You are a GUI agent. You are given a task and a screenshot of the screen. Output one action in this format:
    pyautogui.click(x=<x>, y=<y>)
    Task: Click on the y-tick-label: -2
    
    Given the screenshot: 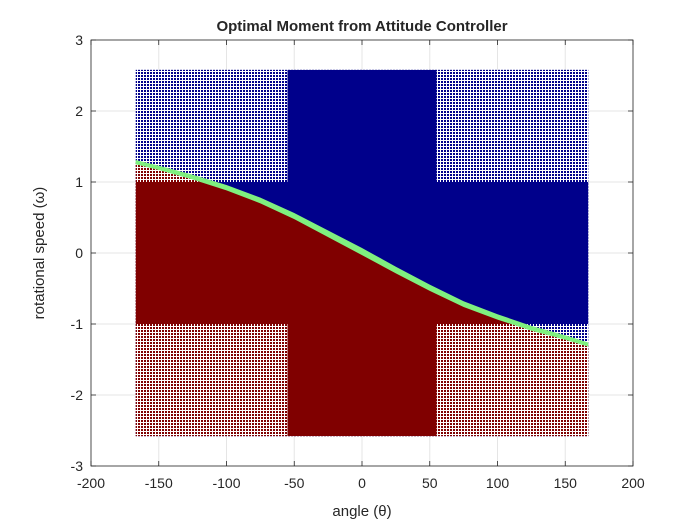 What is the action you would take?
    pyautogui.click(x=77, y=395)
    